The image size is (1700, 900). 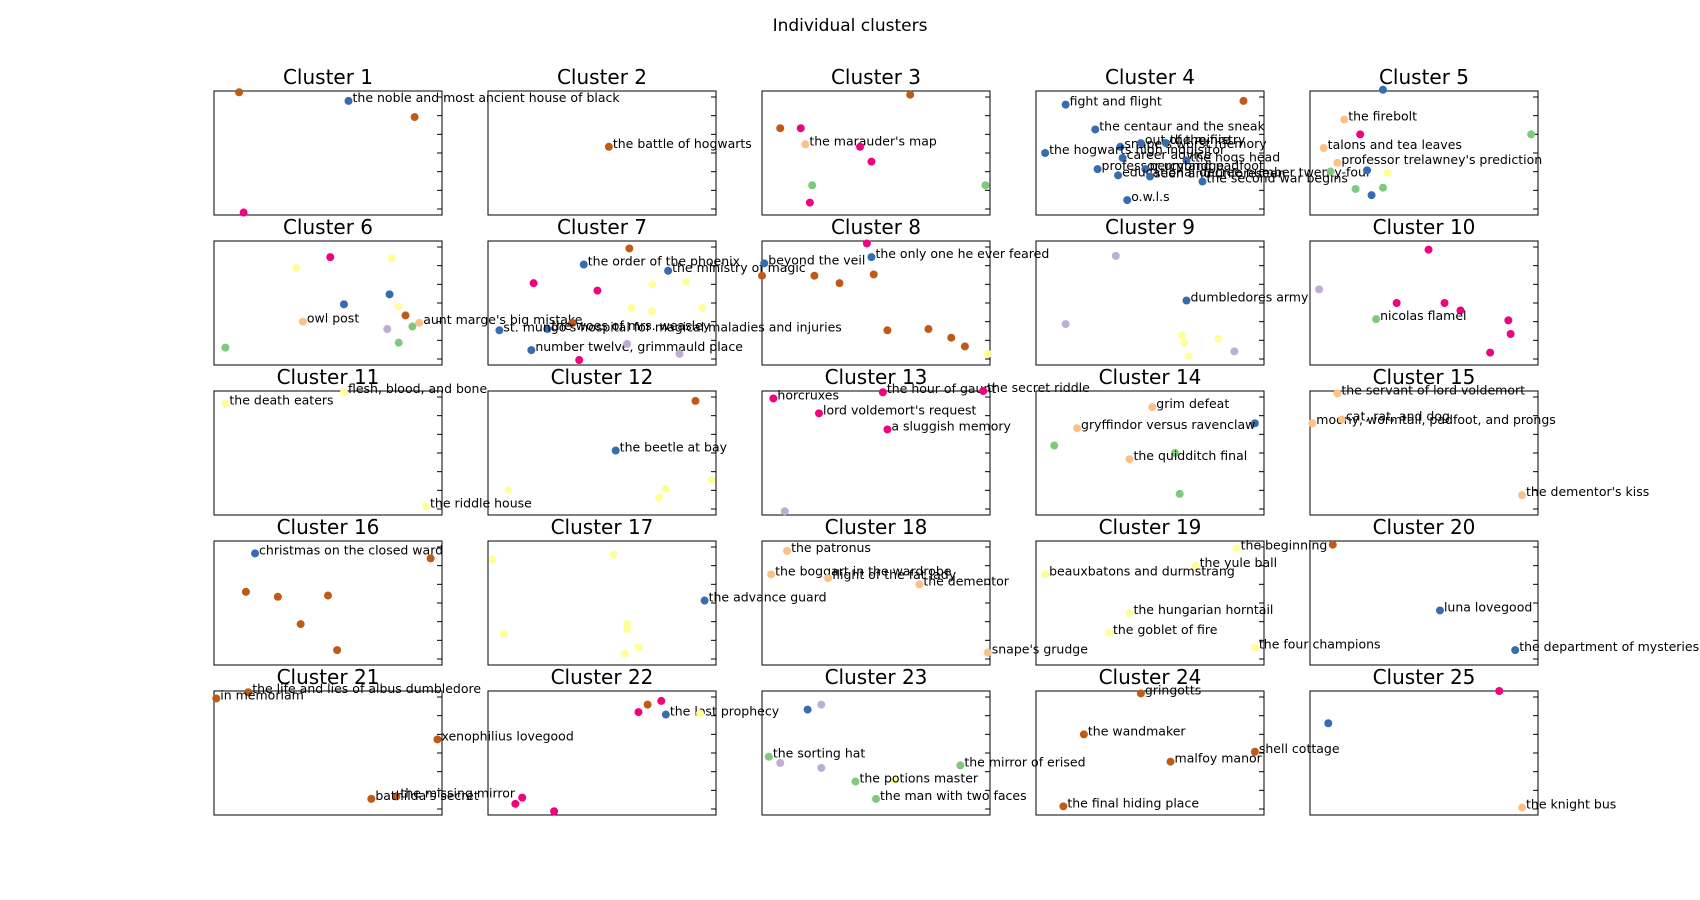 What do you see at coordinates (351, 549) in the screenshot?
I see `point-label: christmas on the closed ward` at bounding box center [351, 549].